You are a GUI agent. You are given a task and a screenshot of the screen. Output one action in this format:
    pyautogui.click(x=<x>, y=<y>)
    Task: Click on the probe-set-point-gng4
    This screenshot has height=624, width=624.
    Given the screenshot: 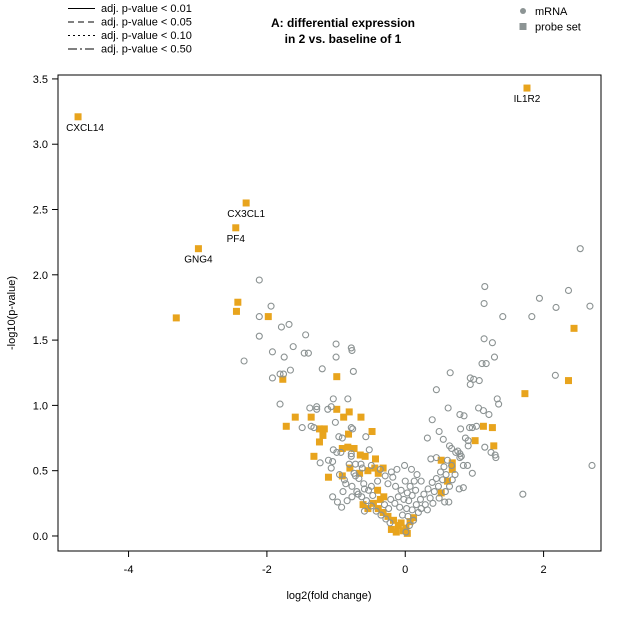 What is the action you would take?
    pyautogui.click(x=198, y=249)
    